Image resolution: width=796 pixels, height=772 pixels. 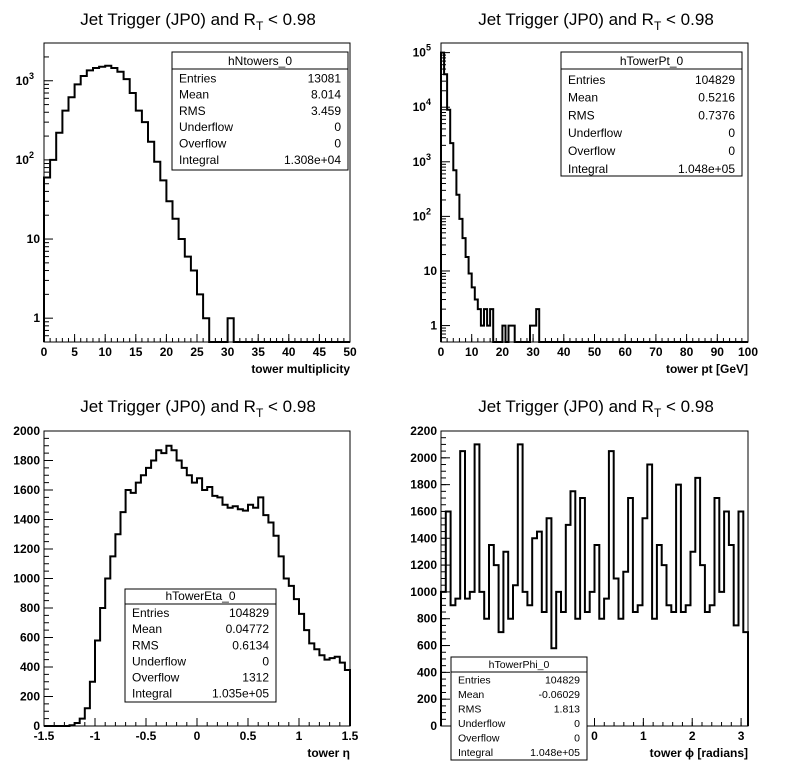 What do you see at coordinates (30, 608) in the screenshot?
I see `y-tick-label: 800` at bounding box center [30, 608].